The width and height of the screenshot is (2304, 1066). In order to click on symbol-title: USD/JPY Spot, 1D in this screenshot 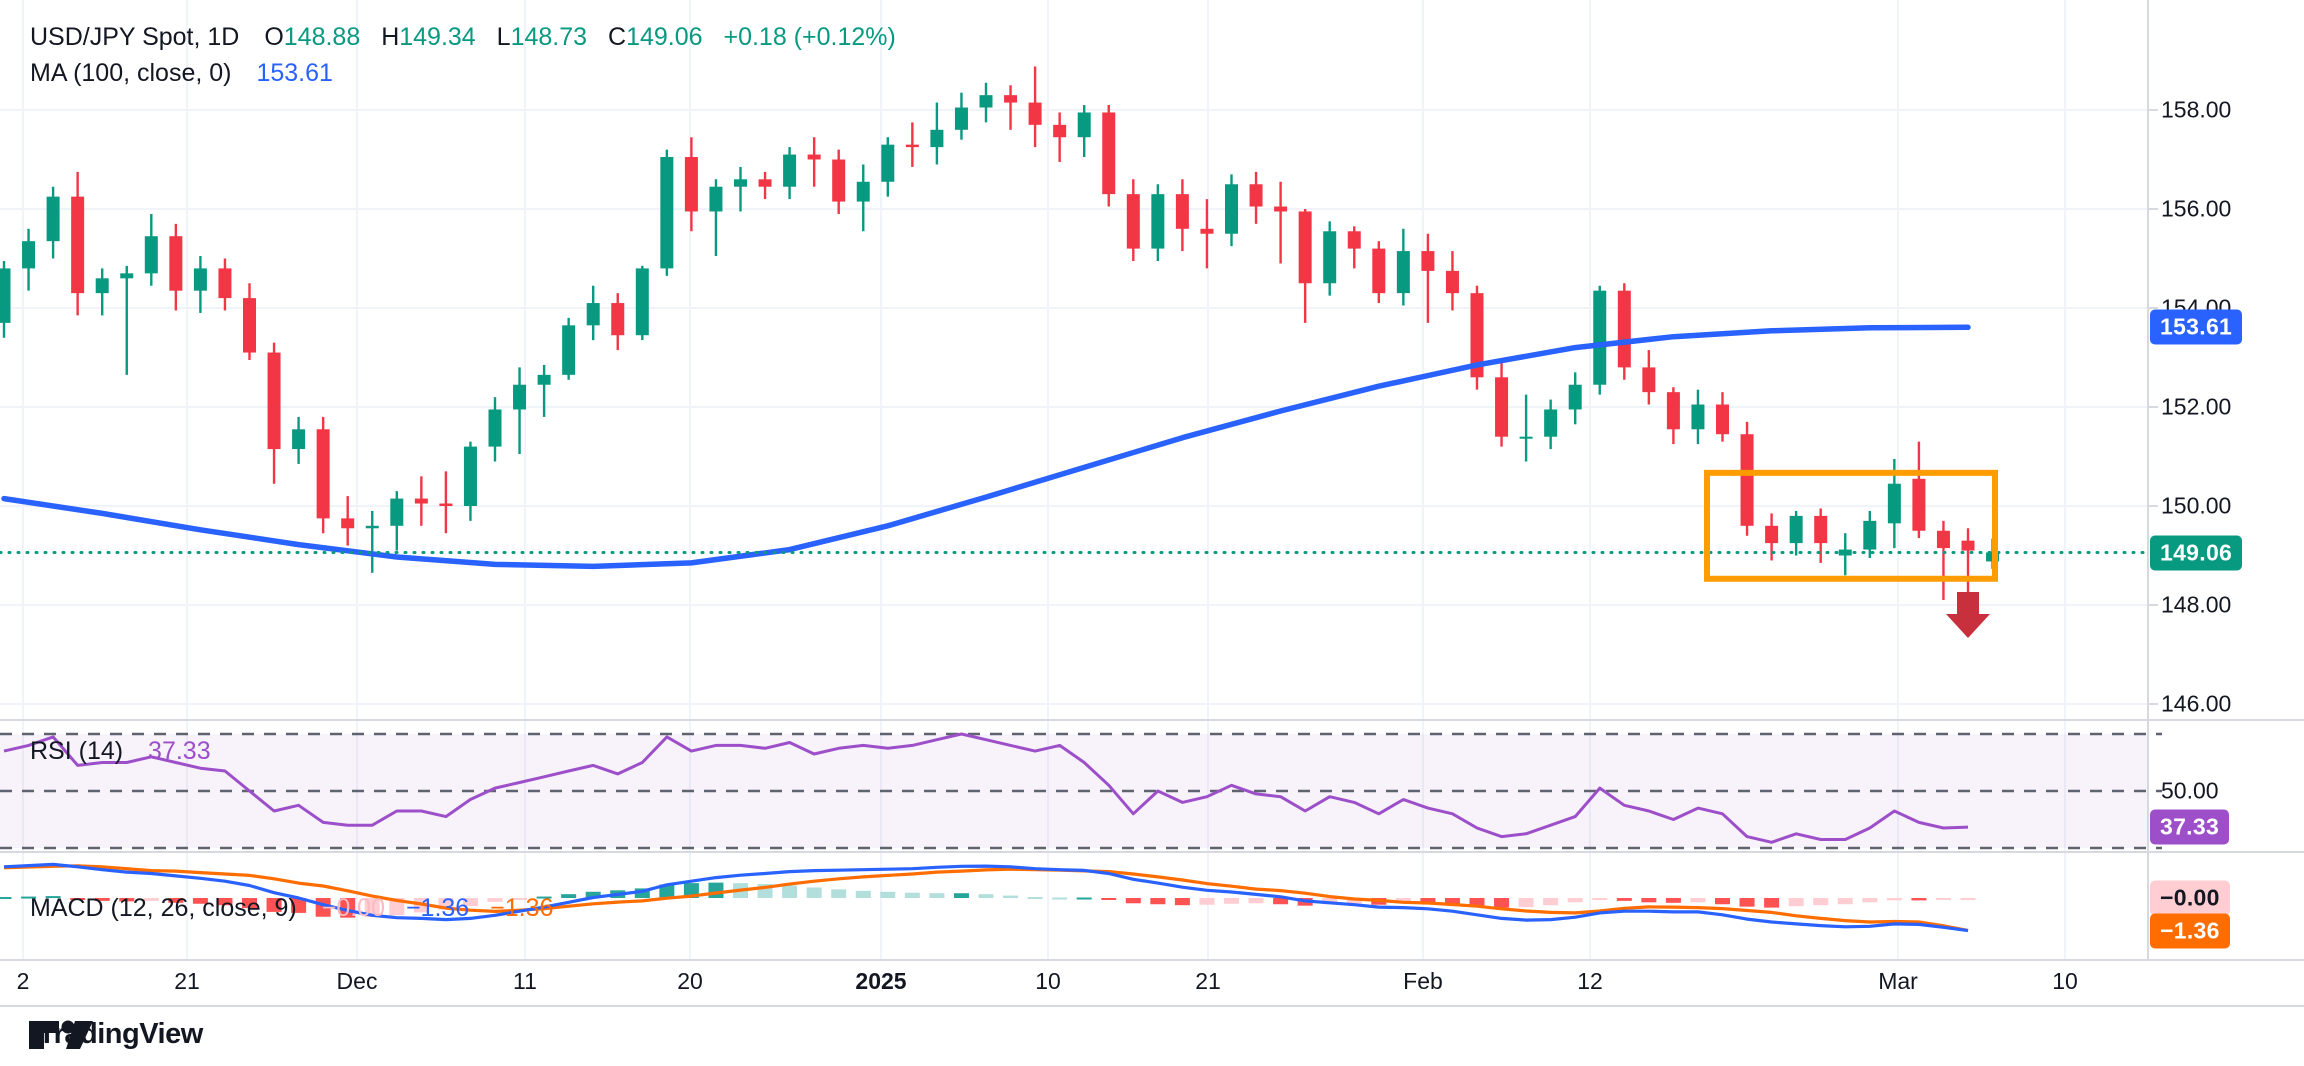, I will do `click(135, 37)`.